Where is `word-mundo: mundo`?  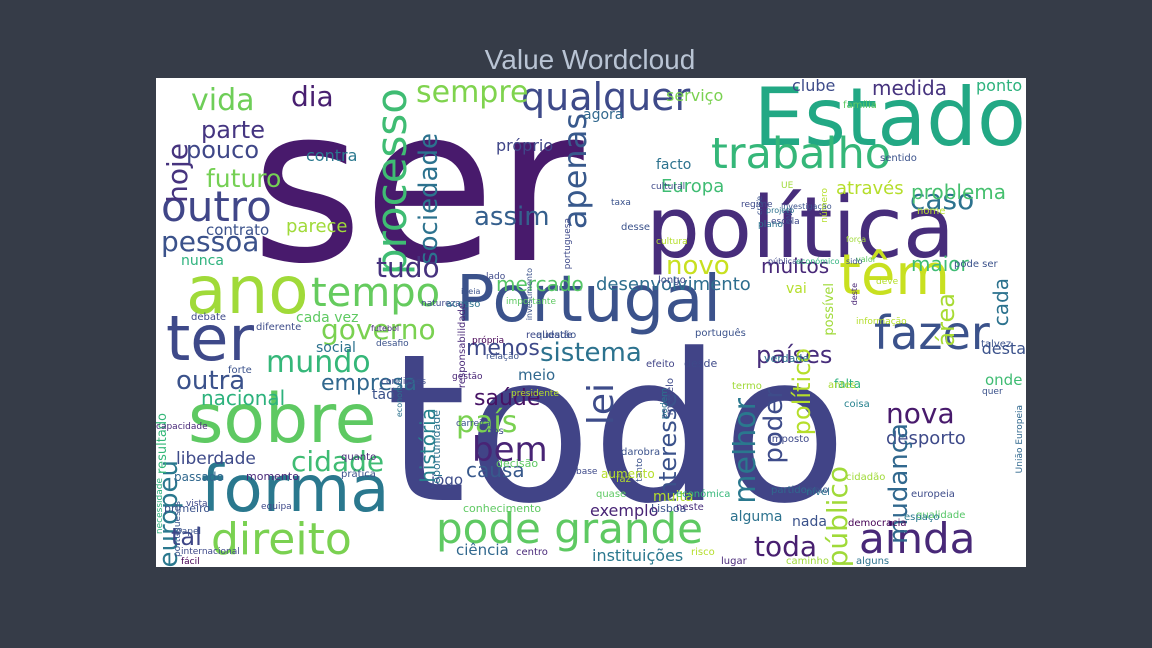 word-mundo: mundo is located at coordinates (318, 362).